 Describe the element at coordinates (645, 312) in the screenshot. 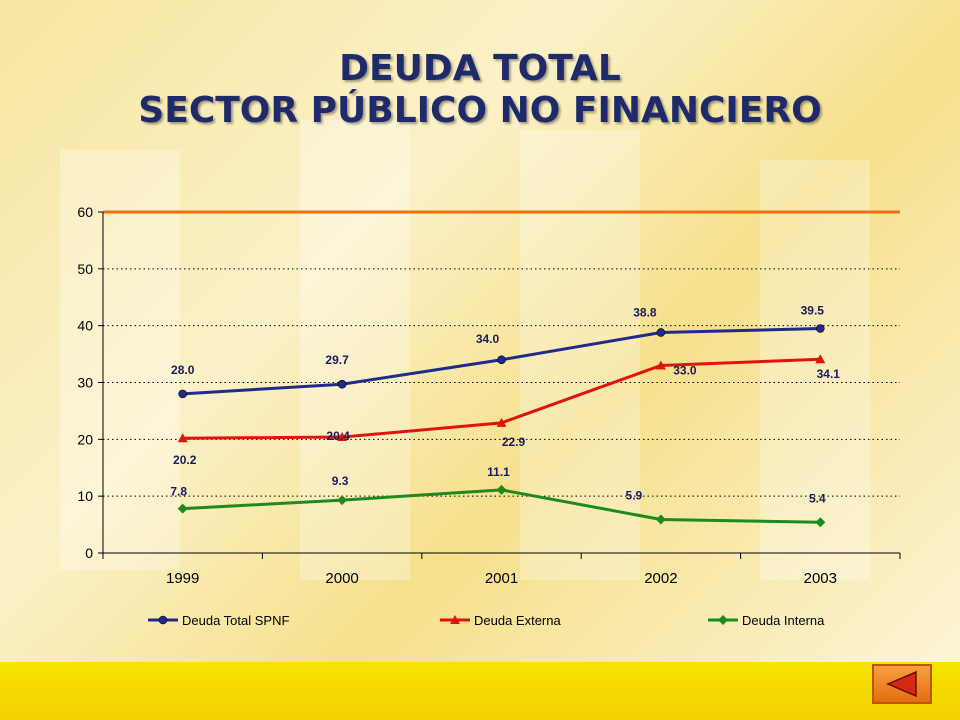

I see `data-label: 38.8` at that location.